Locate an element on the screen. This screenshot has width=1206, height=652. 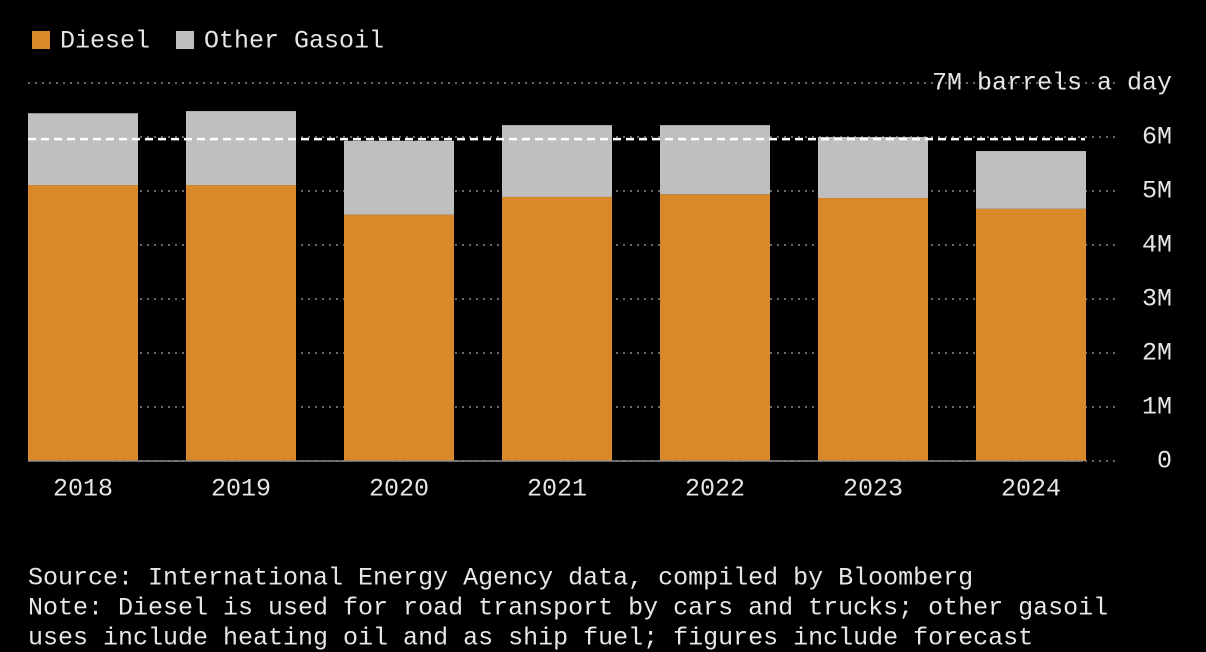
y-tick-label: 2M is located at coordinates (1157, 353).